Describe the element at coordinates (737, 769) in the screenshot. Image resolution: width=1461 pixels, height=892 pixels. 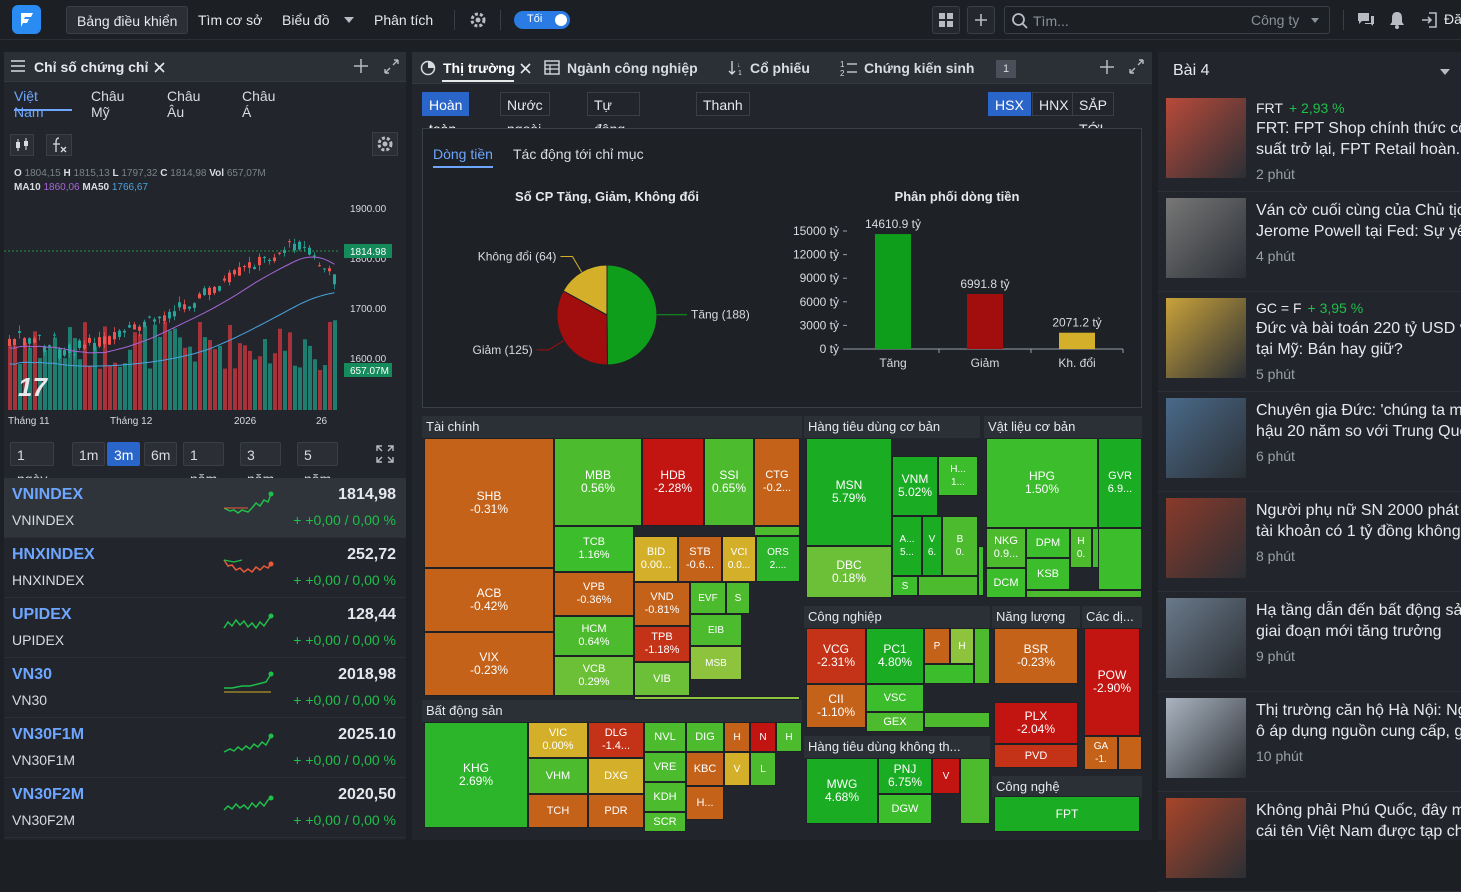
I see `treemap-cell: V` at that location.